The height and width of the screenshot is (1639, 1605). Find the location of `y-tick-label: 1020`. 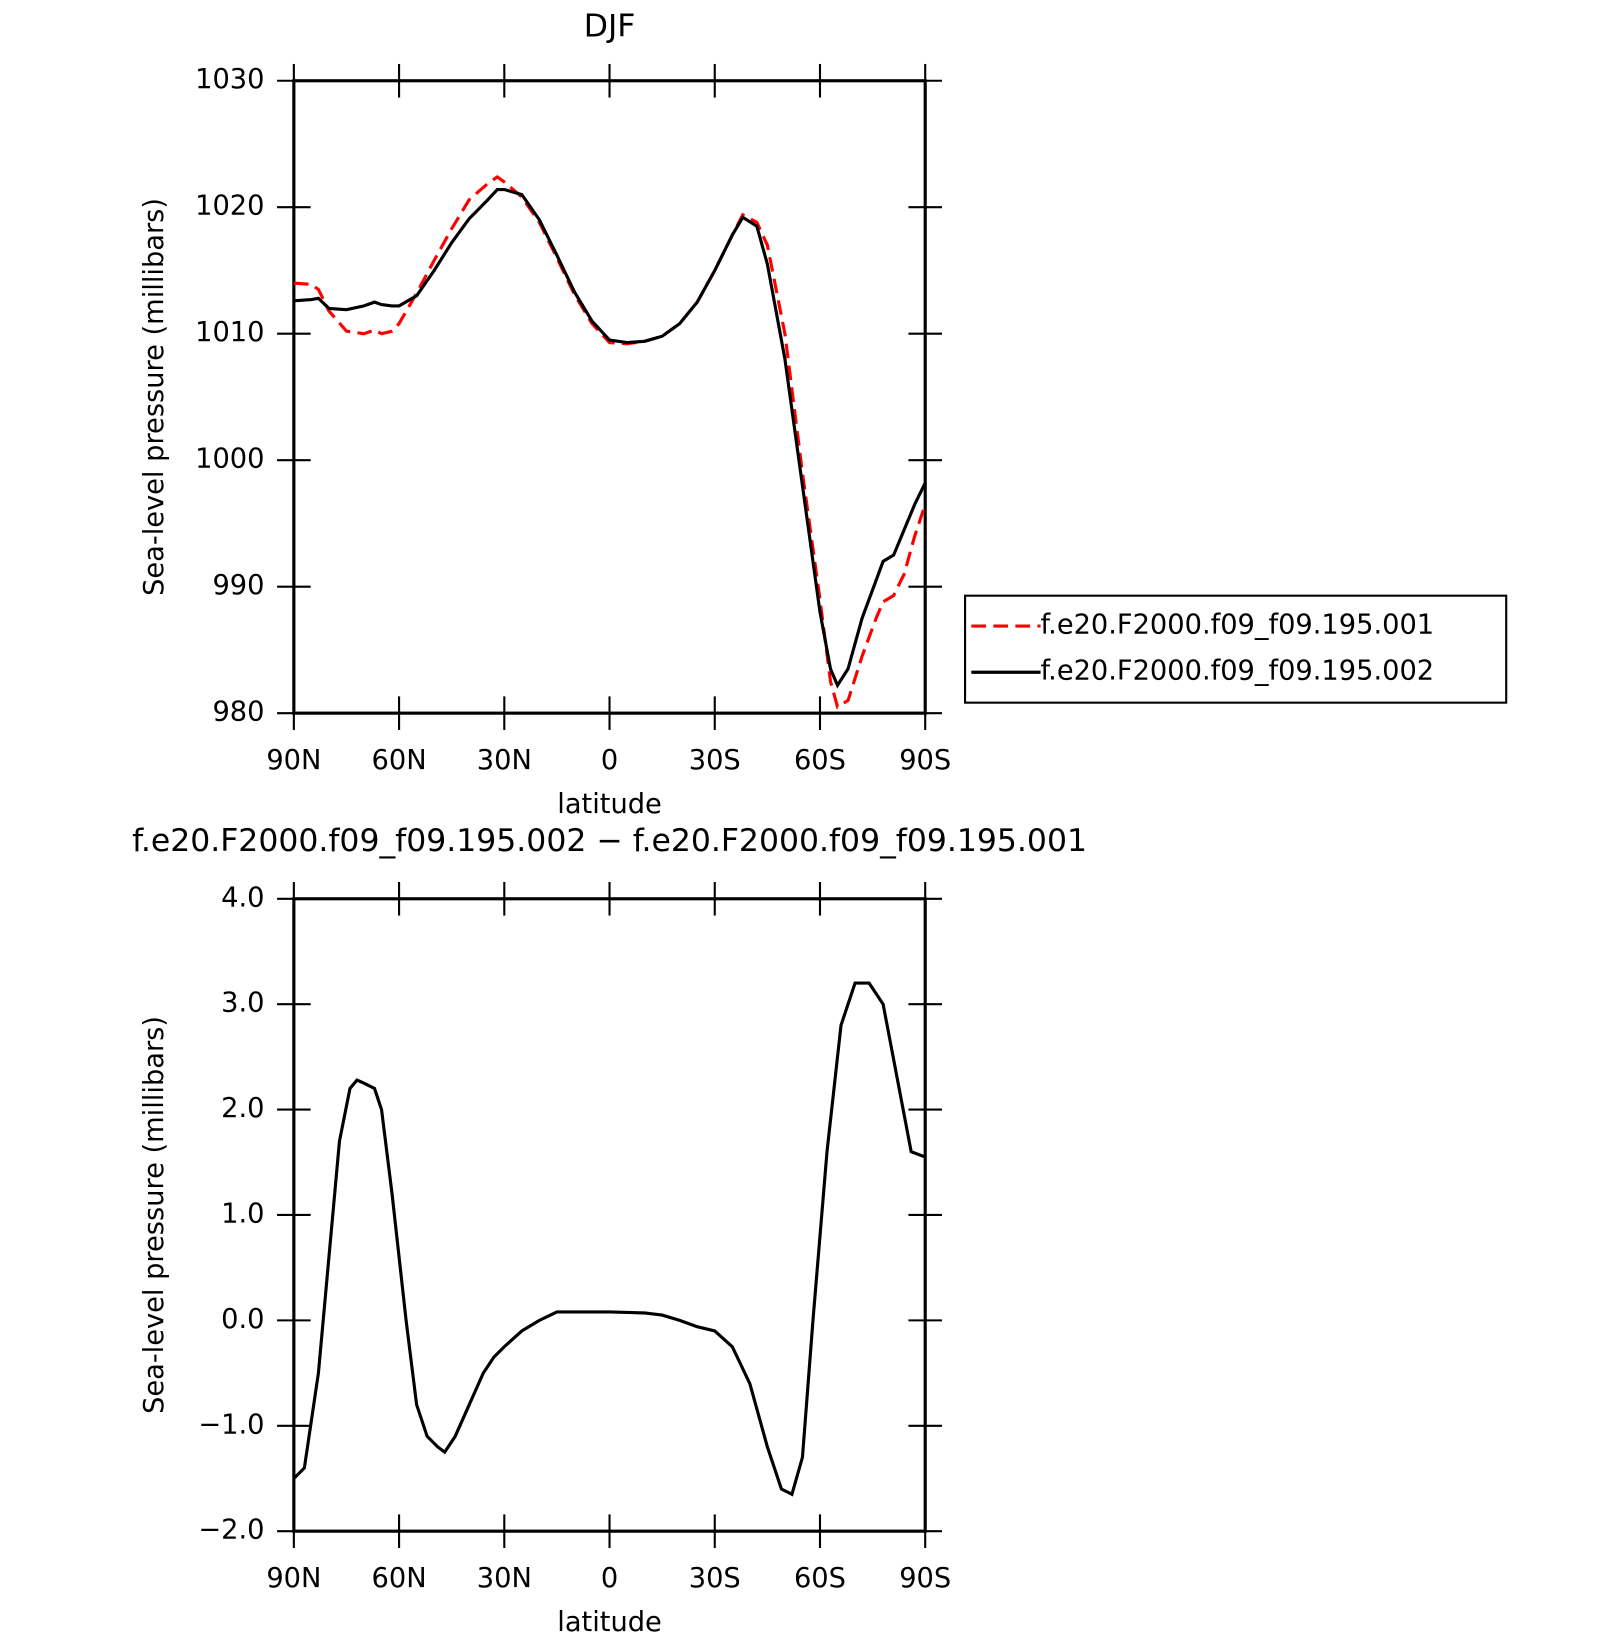

y-tick-label: 1020 is located at coordinates (229, 206).